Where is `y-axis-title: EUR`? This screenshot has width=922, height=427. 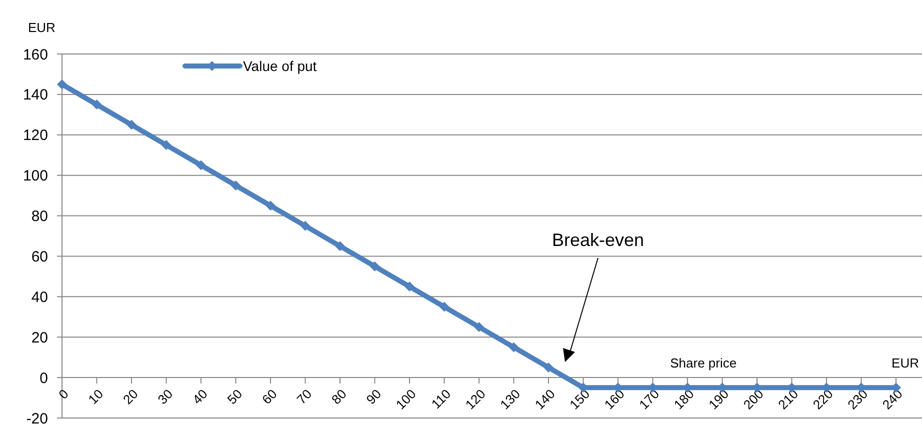
y-axis-title: EUR is located at coordinates (42, 27).